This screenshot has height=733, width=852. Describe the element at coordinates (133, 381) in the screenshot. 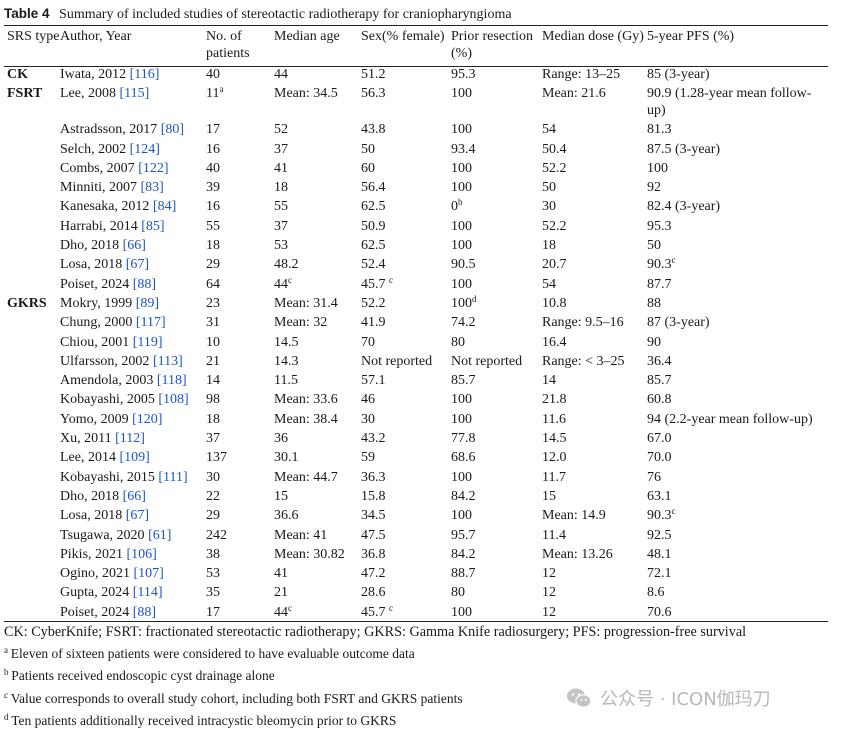

I see `cell-author-year: Amendola, 2003 [118]` at that location.